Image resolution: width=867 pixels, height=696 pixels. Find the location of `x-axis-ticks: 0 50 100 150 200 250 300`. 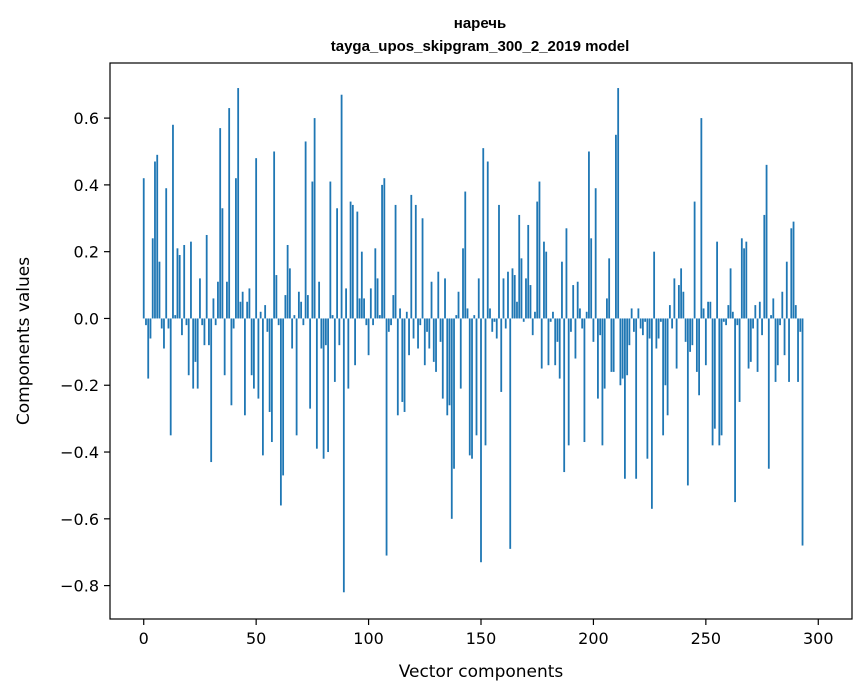

x-axis-ticks: 0 50 100 150 200 250 300 is located at coordinates (486, 633).